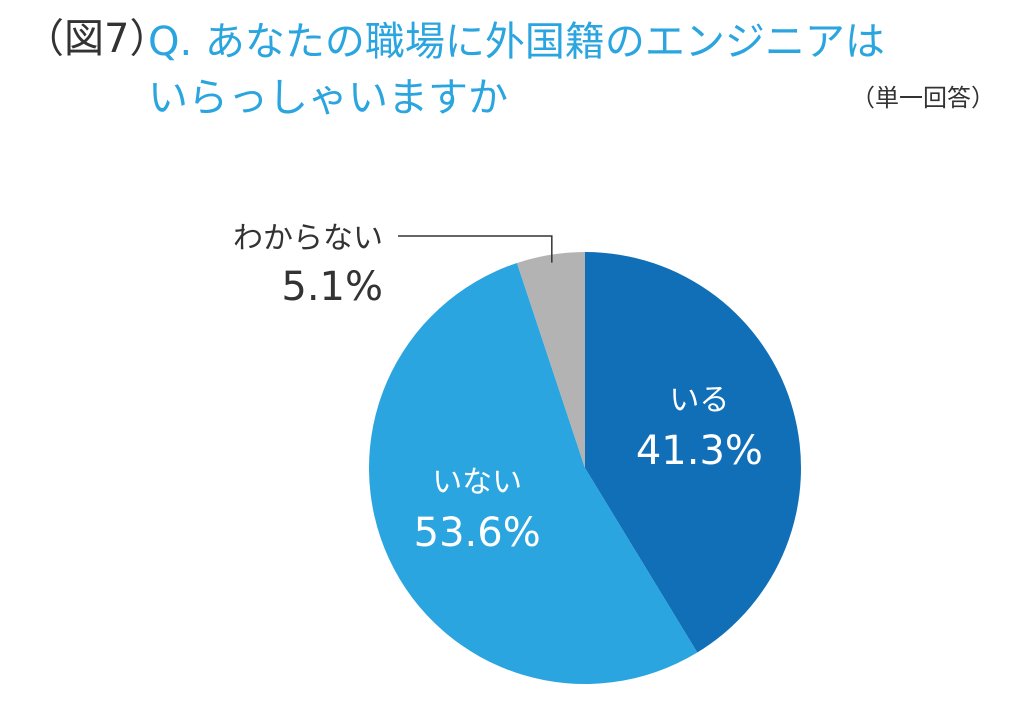  Describe the element at coordinates (477, 482) in the screenshot. I see `slice-label-2: いない` at that location.